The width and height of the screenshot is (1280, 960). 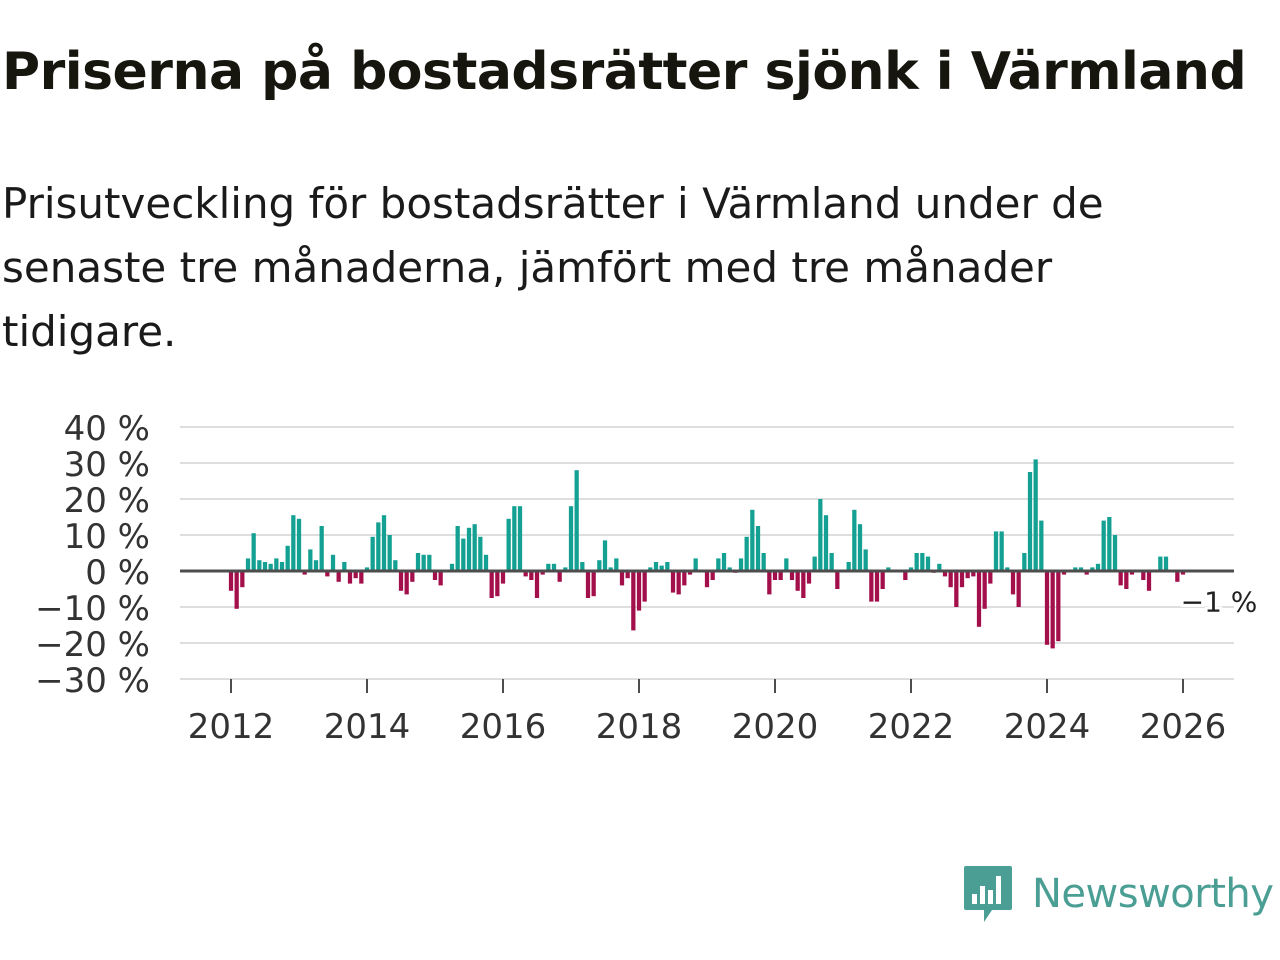 What do you see at coordinates (1118, 894) in the screenshot?
I see `newsworthy-brand: Newsworthy` at bounding box center [1118, 894].